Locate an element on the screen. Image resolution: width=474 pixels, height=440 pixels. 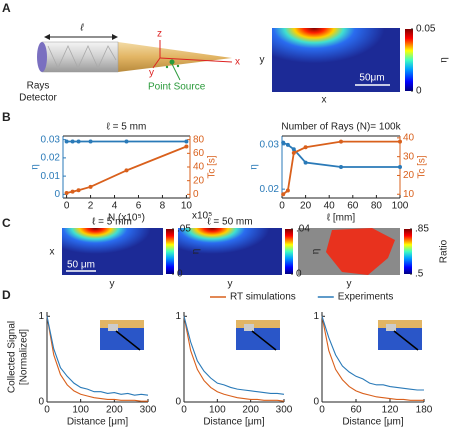
source-label: Point Source is located at coordinates (177, 87).